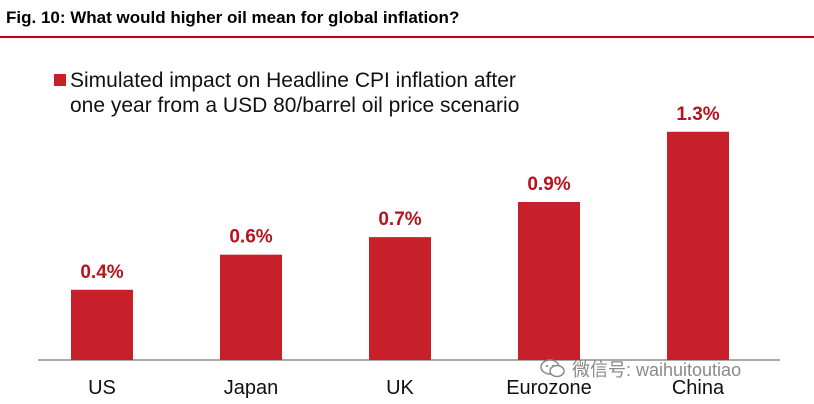 This screenshot has width=814, height=404. Describe the element at coordinates (657, 370) in the screenshot. I see `watermark-text: 微信号: waihuitoutiao` at that location.